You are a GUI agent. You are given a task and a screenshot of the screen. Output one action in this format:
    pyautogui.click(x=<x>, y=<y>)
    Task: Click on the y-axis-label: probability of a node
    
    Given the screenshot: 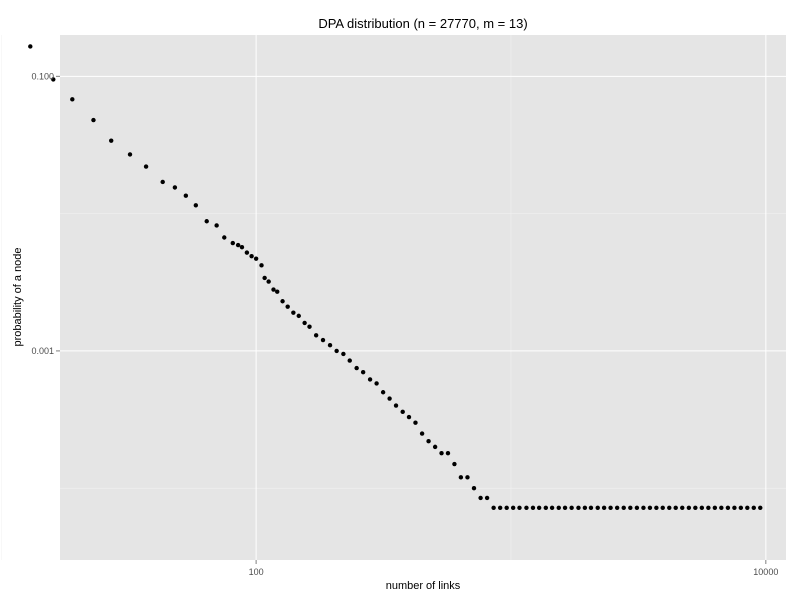 What is the action you would take?
    pyautogui.click(x=18, y=296)
    